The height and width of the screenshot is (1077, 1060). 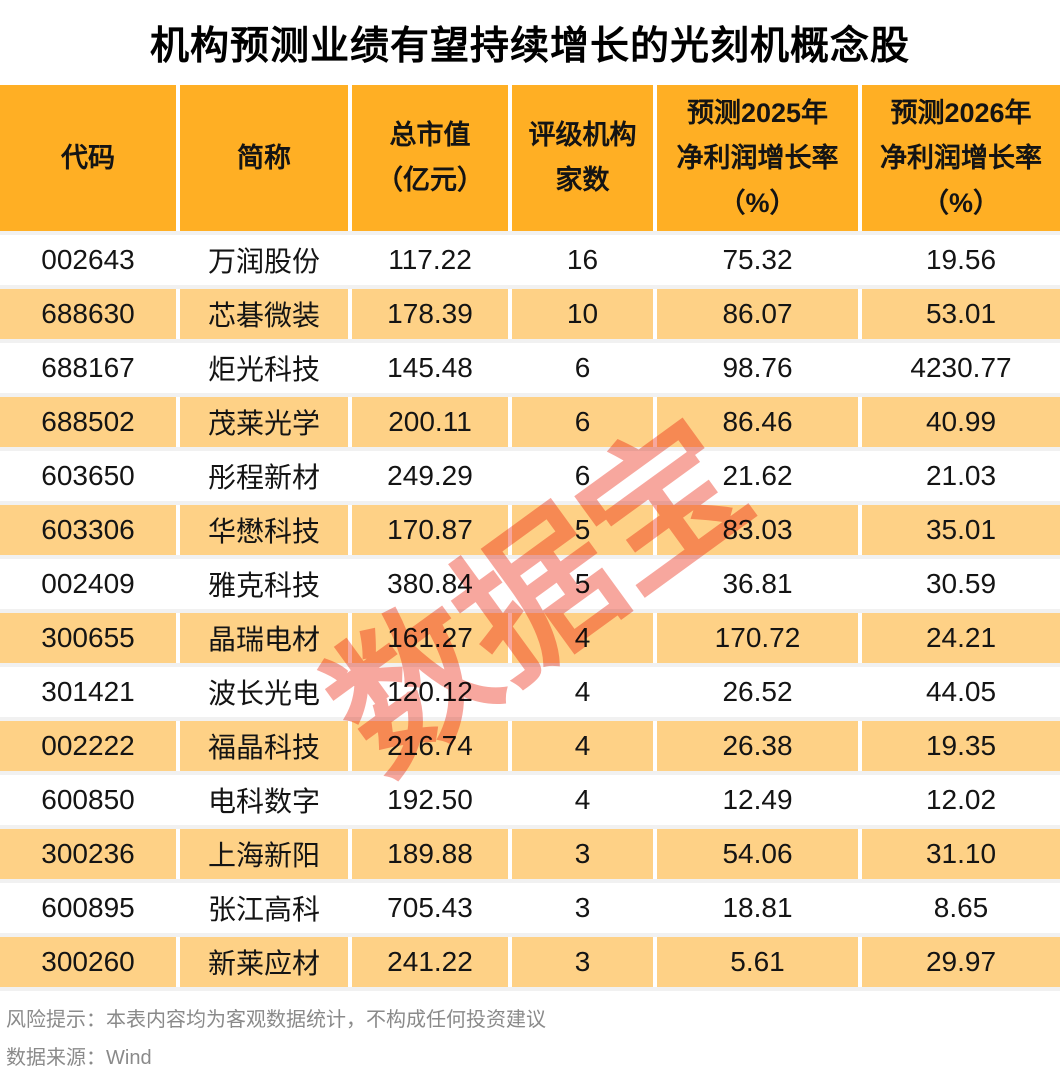 What do you see at coordinates (758, 855) in the screenshot?
I see `cell-growth-2025: 54.06` at bounding box center [758, 855].